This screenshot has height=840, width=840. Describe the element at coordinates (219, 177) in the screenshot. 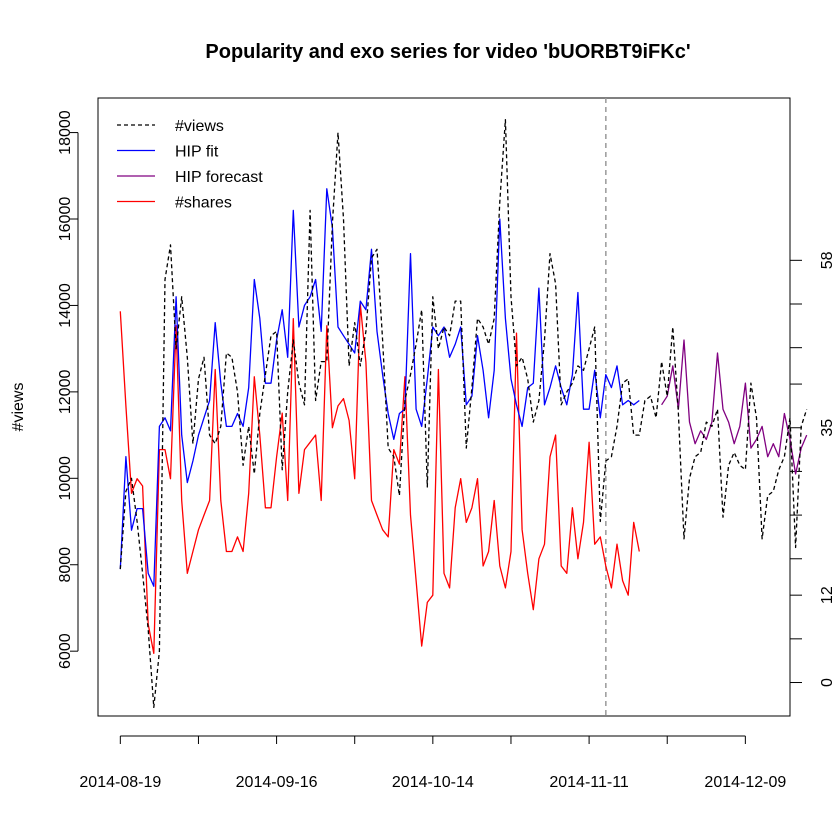

I see `legend-label: HIP forecast` at that location.